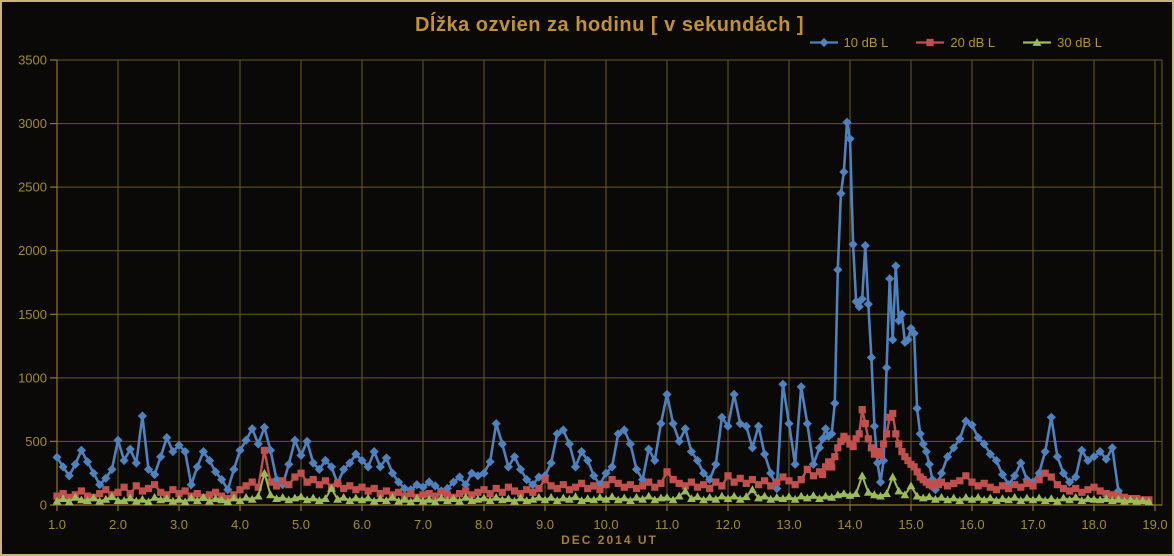 The height and width of the screenshot is (556, 1174). What do you see at coordinates (930, 42) in the screenshot?
I see `legend-marker-square-icon` at bounding box center [930, 42].